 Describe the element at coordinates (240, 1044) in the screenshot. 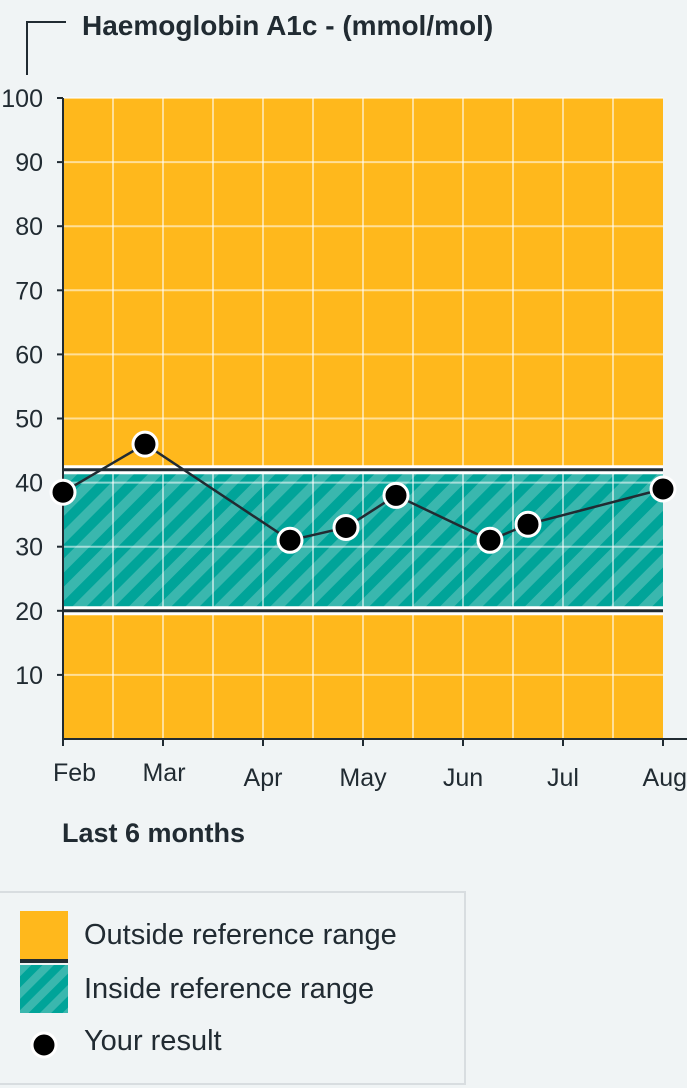

I see `legend-item-result: Your result` at that location.